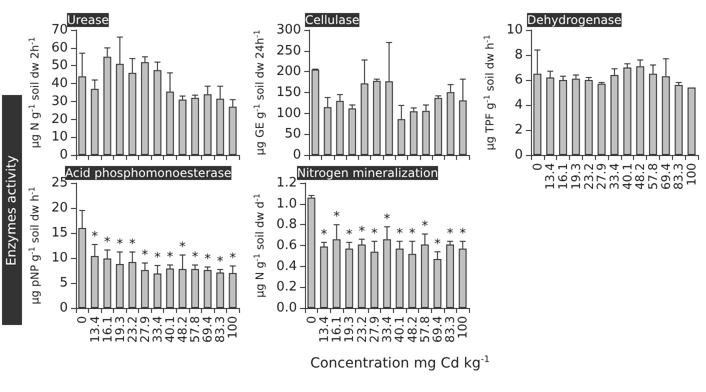 The height and width of the screenshot is (392, 706). Describe the element at coordinates (287, 245) in the screenshot. I see `y-tick-label: 0.6` at that location.